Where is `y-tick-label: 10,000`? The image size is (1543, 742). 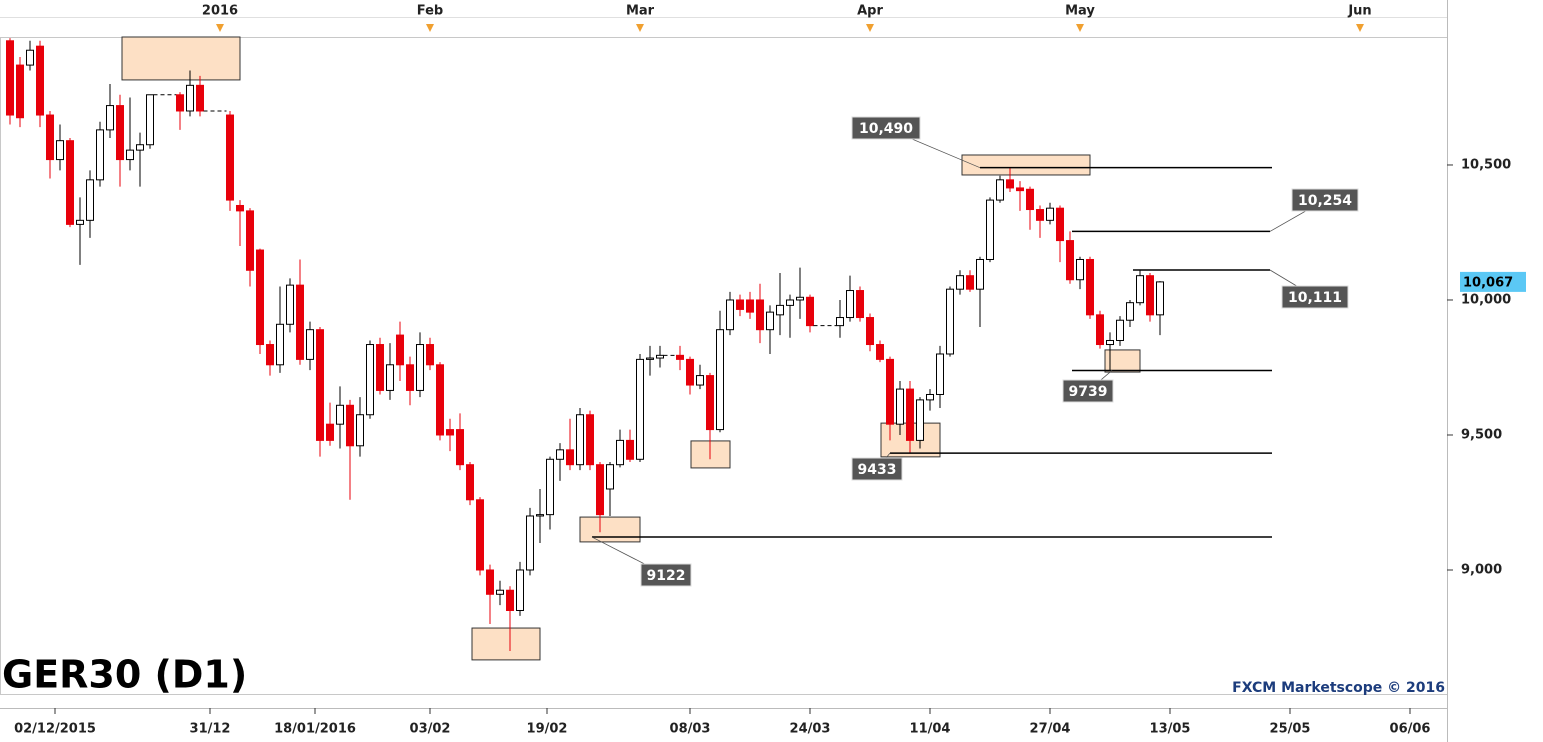
y-tick-label: 10,000 is located at coordinates (1486, 299).